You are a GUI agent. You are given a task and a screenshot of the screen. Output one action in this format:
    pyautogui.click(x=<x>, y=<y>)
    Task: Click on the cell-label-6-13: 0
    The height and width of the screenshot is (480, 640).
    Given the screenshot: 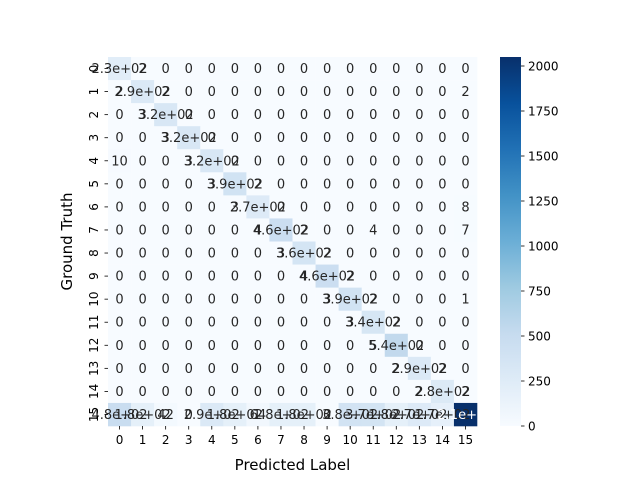 What is the action you would take?
    pyautogui.click(x=419, y=207)
    